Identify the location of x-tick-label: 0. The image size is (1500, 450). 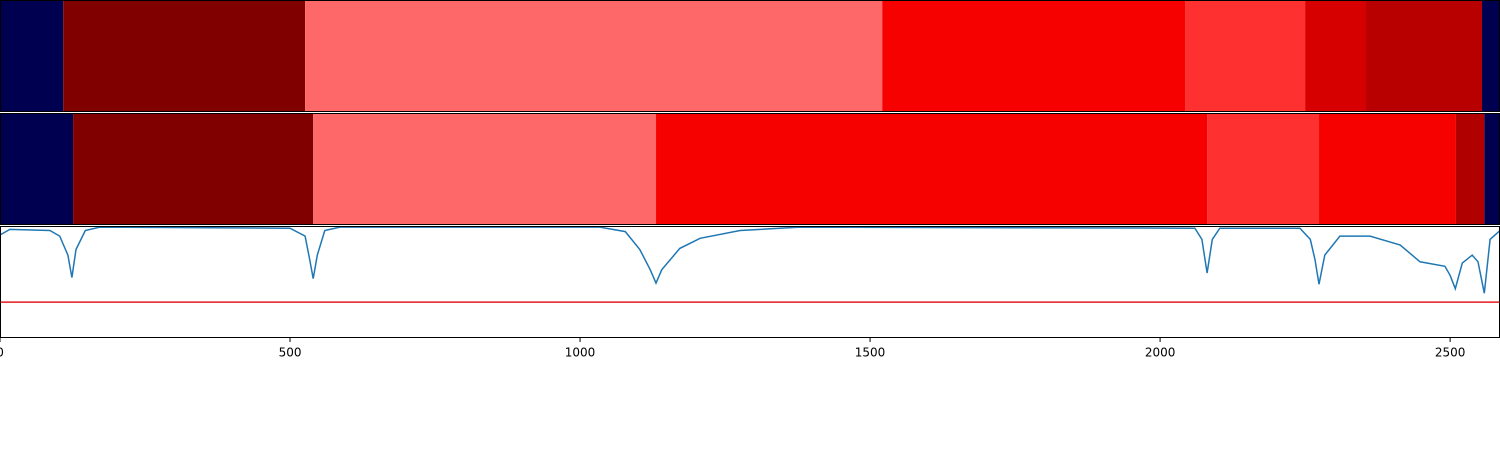
(2, 353).